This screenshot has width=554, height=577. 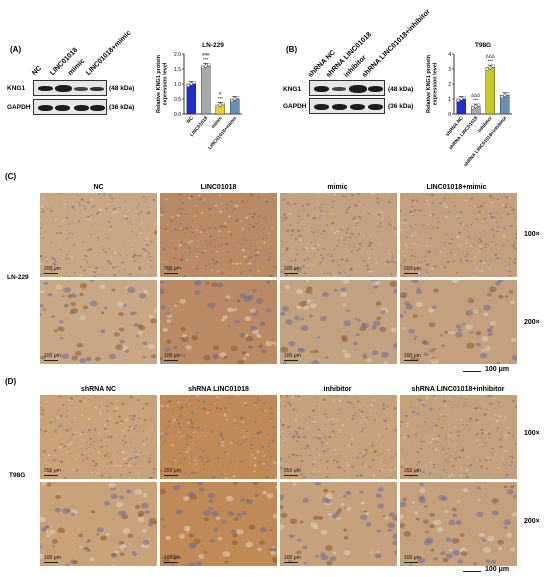 What do you see at coordinates (432, 83) in the screenshot?
I see `y-axis-label: Relative KNG1 proteinexpression level` at bounding box center [432, 83].